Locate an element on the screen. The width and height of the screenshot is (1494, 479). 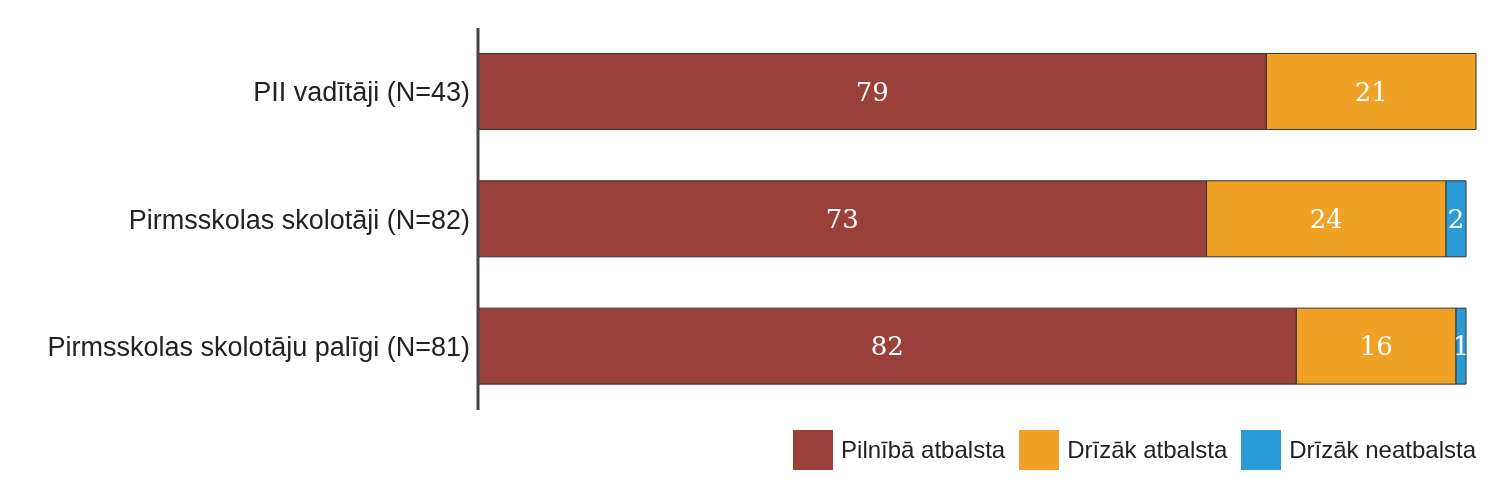
data-label: 79 is located at coordinates (872, 91).